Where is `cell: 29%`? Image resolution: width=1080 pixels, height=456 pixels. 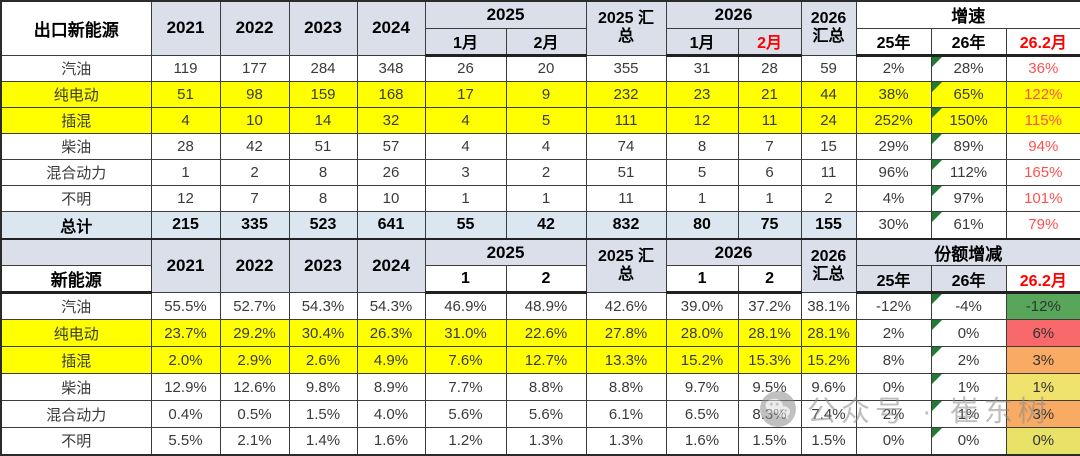 cell: 29% is located at coordinates (893, 146).